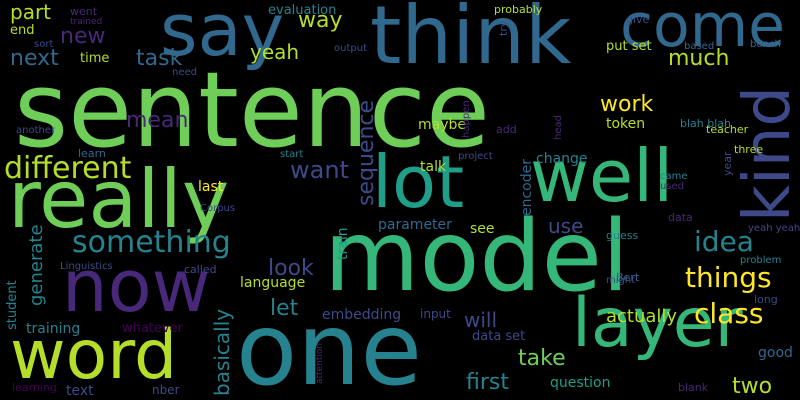  What do you see at coordinates (527, 187) in the screenshot?
I see `word-encoder: encoder` at bounding box center [527, 187].